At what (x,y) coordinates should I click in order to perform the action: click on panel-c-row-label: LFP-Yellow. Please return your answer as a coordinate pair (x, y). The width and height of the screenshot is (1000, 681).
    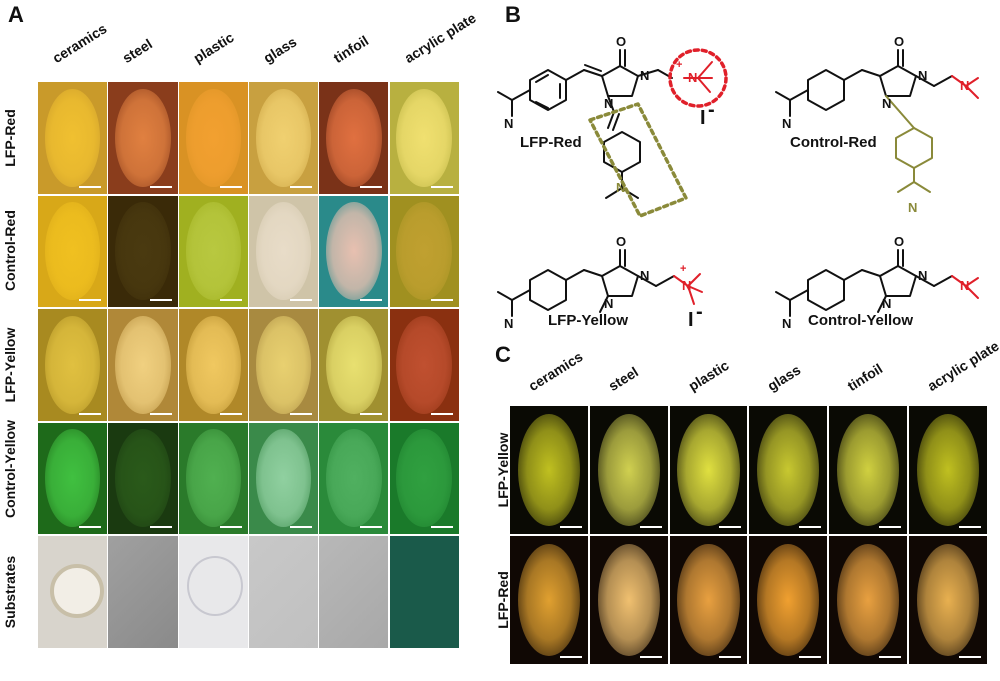
    Looking at the image, I should click on (503, 470).